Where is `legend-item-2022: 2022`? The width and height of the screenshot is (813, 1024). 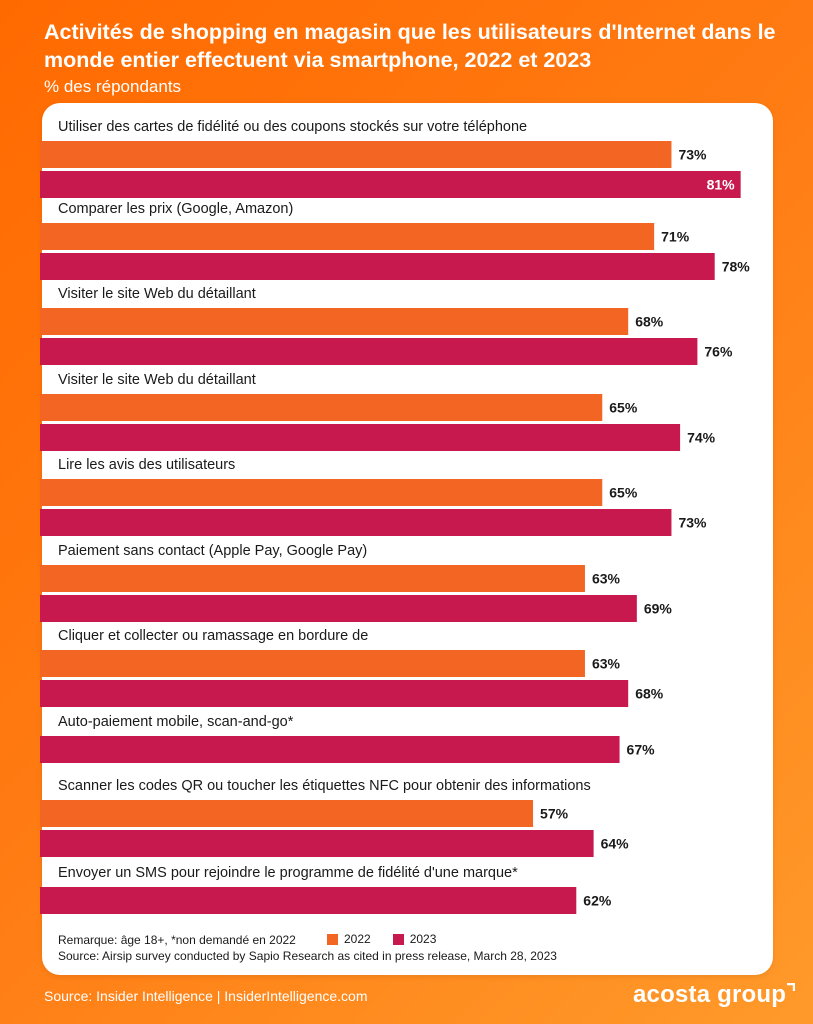 legend-item-2022: 2022 is located at coordinates (349, 939).